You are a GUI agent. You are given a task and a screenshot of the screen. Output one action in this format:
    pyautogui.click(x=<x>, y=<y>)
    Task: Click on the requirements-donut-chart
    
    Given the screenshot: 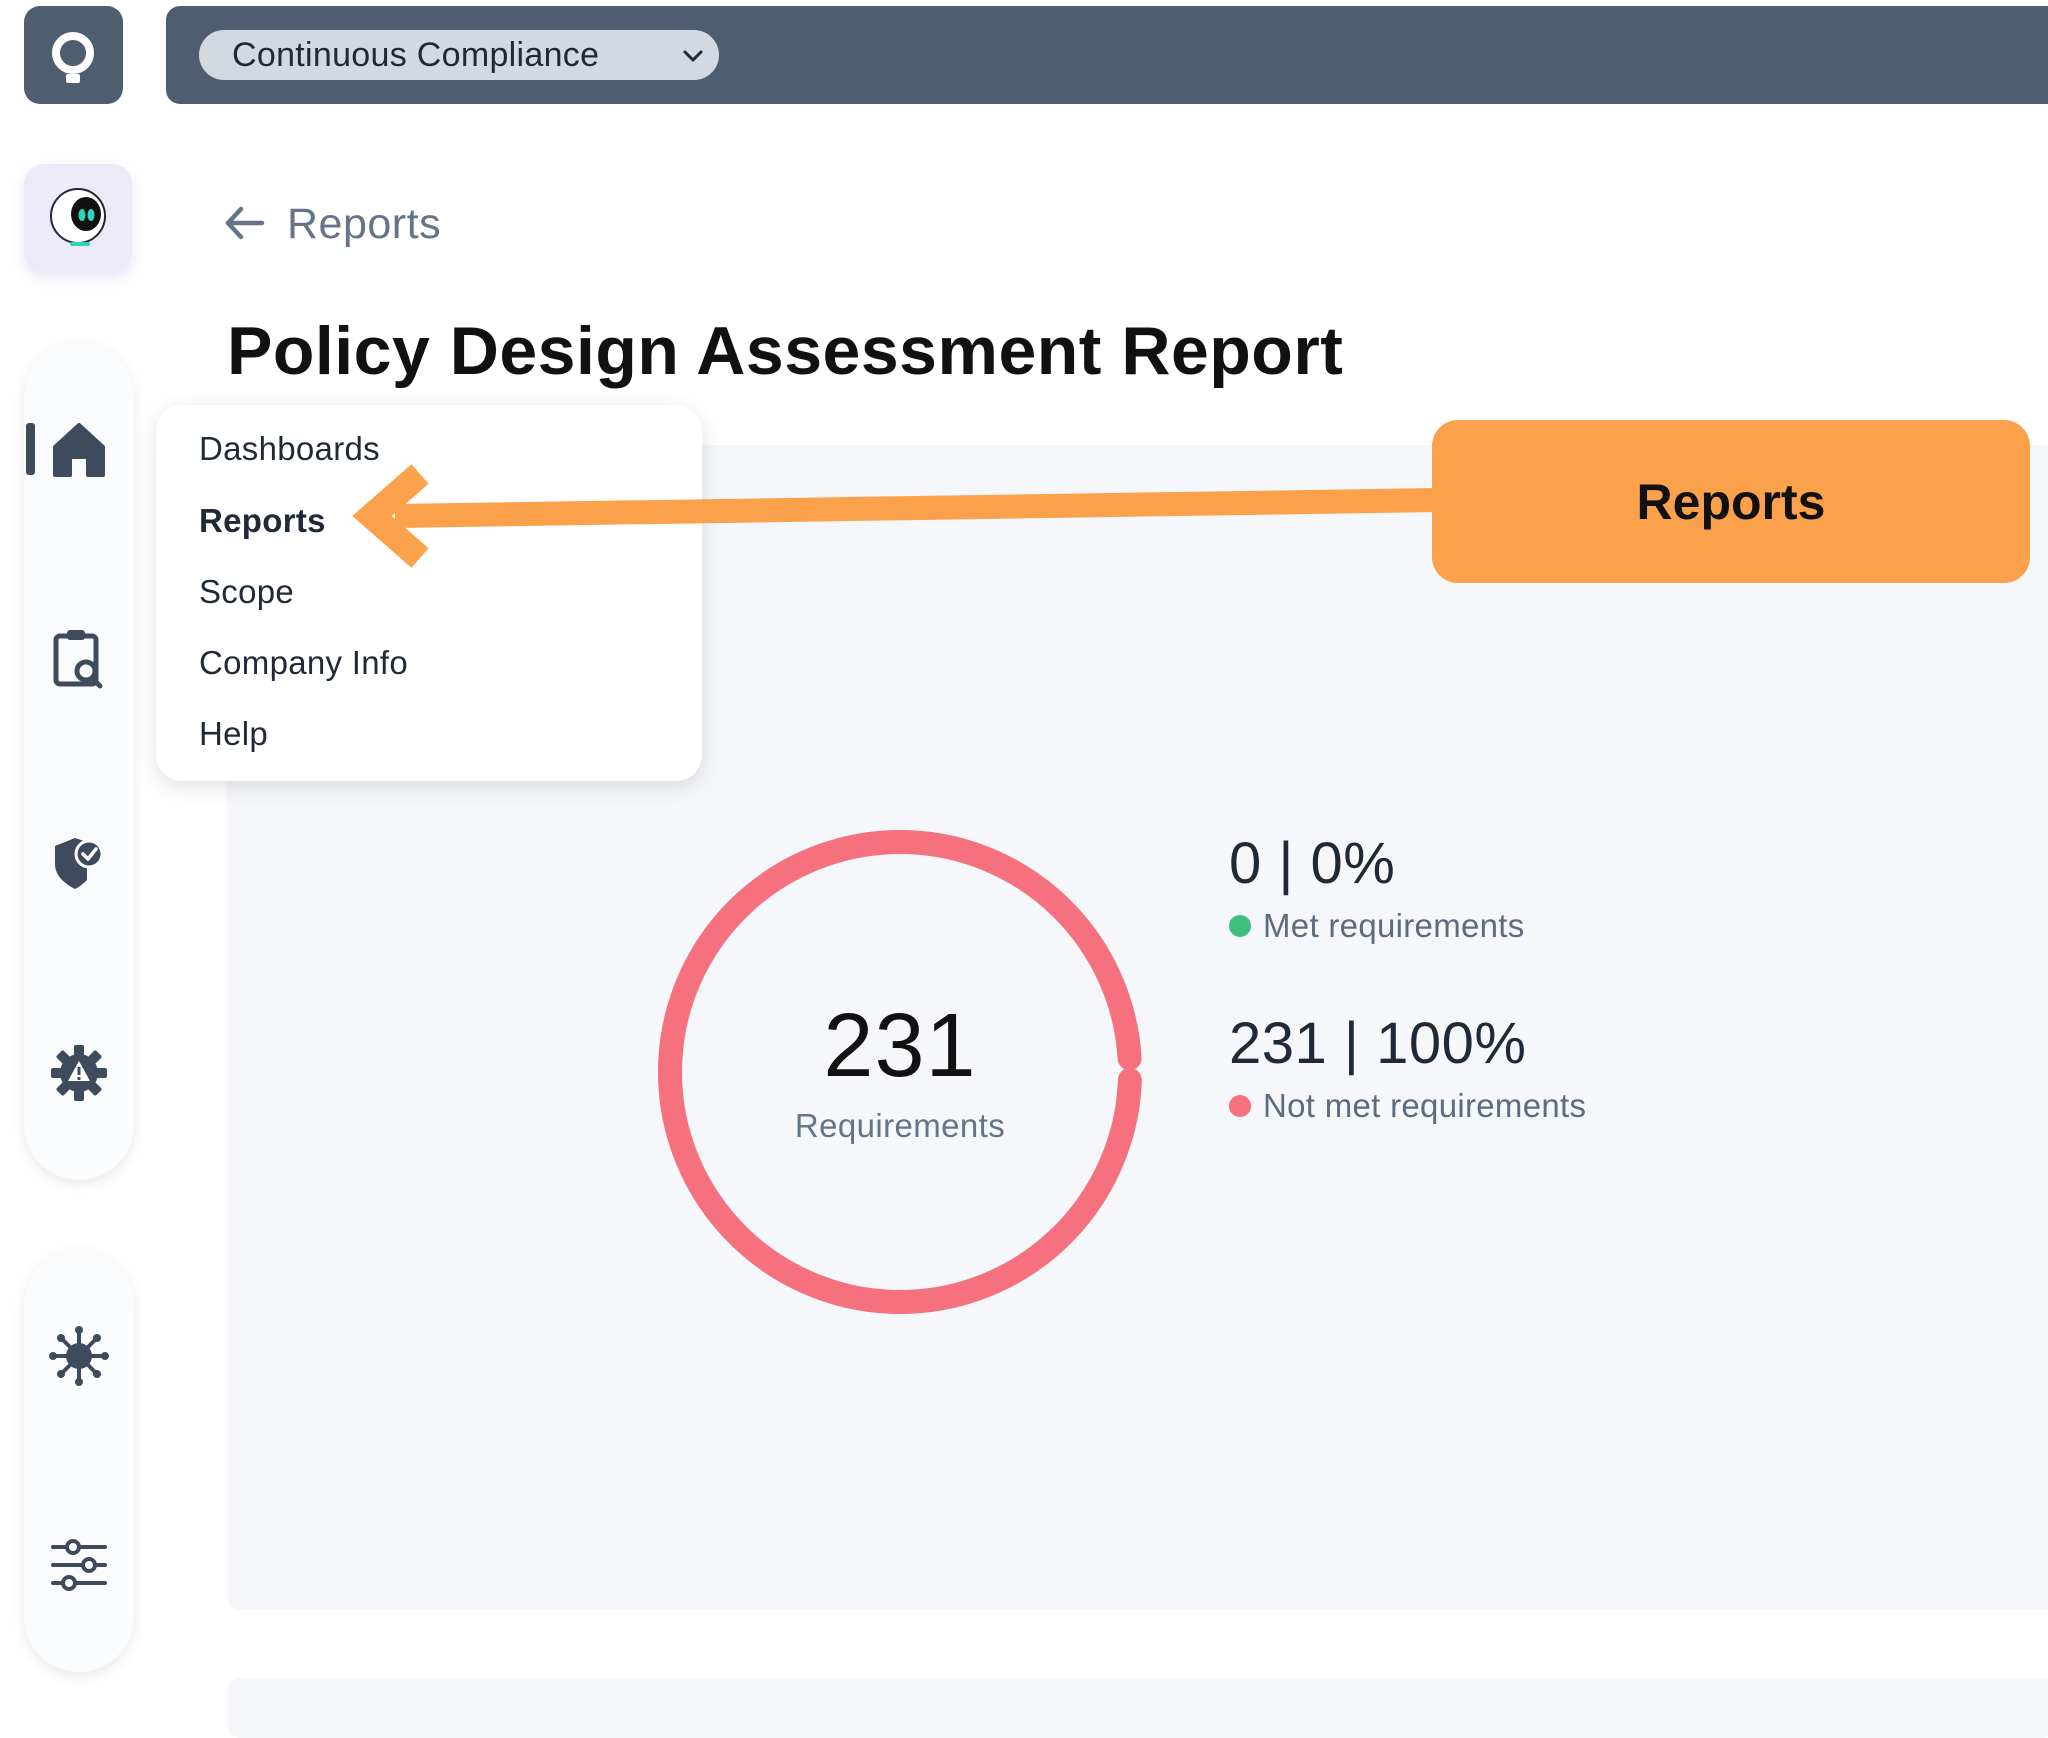 What is the action you would take?
    pyautogui.click(x=900, y=1072)
    